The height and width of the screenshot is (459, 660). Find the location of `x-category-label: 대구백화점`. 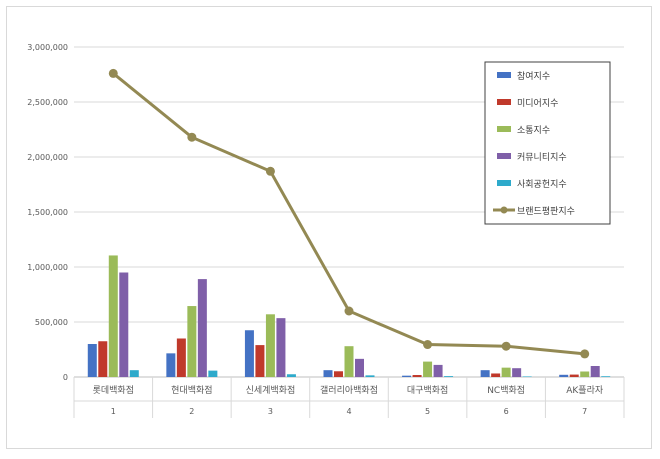

x-category-label: 대구백화점 is located at coordinates (427, 390).